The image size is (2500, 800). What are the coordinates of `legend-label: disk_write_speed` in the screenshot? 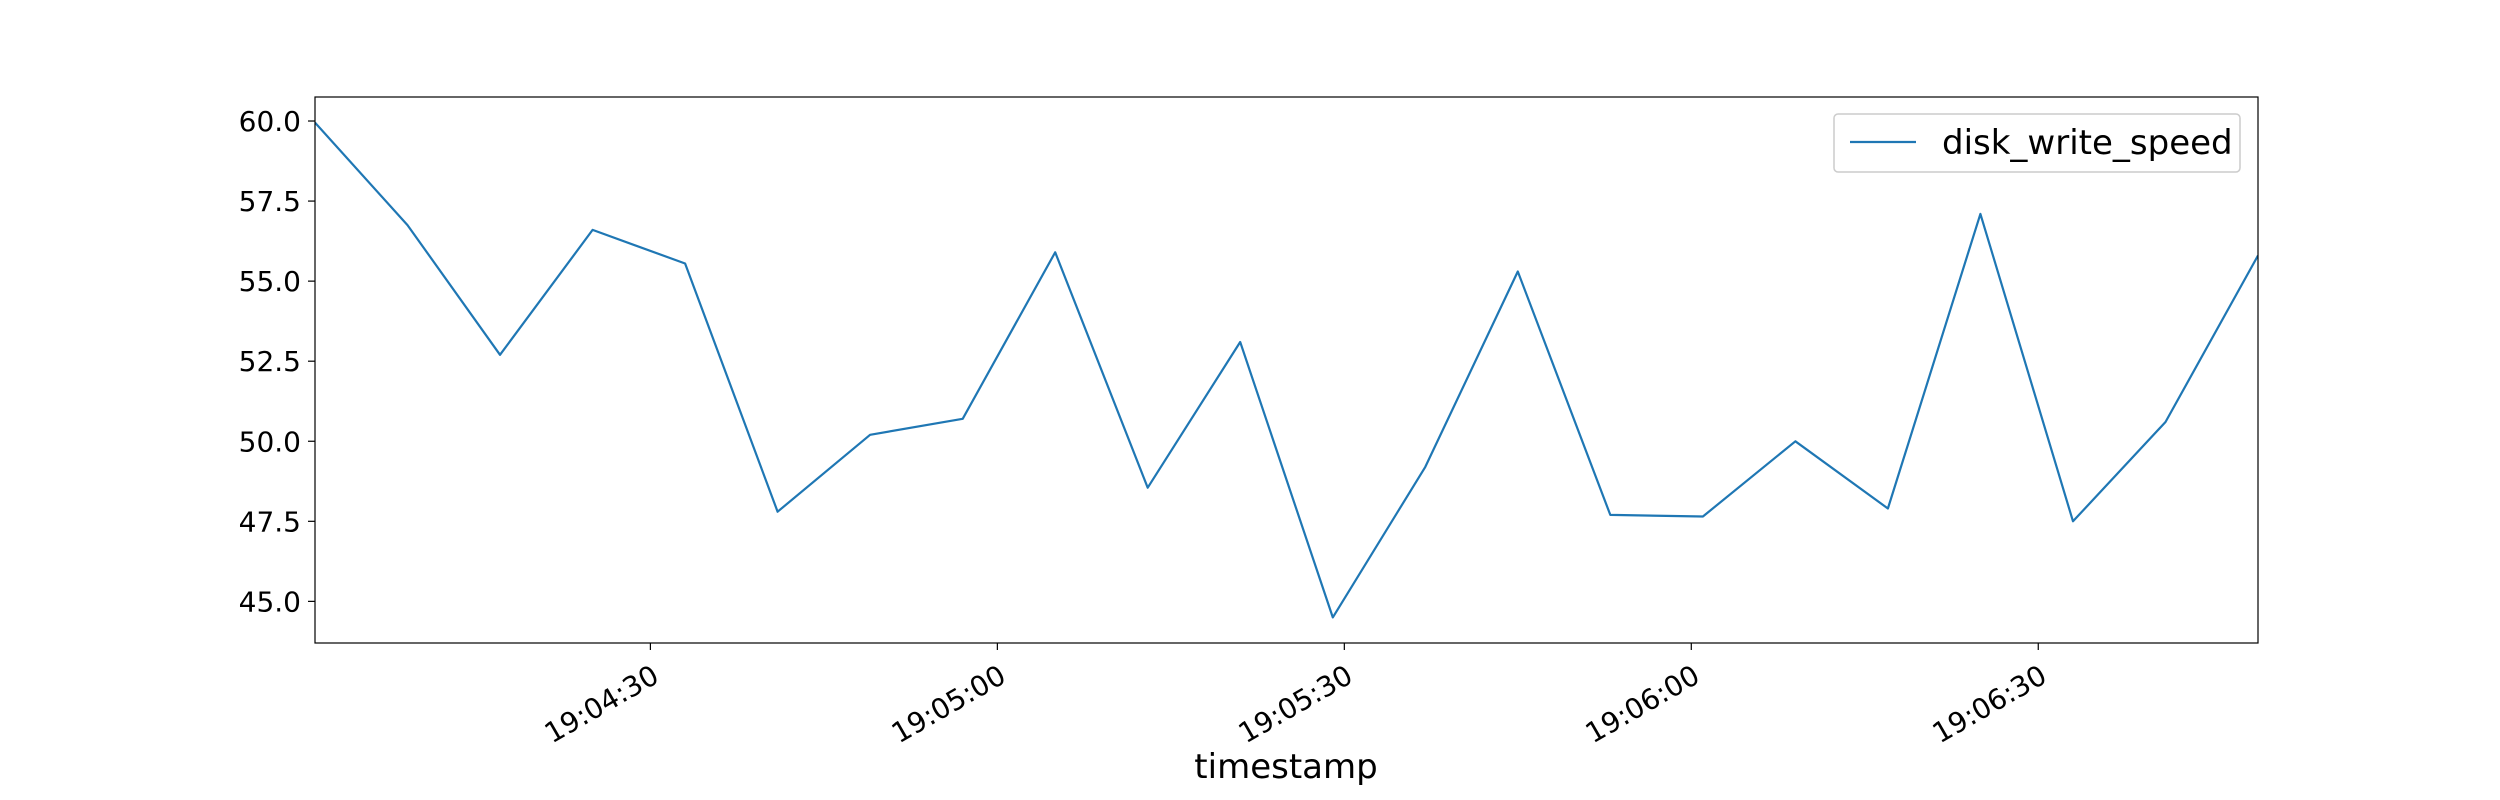 It's located at (2087, 143).